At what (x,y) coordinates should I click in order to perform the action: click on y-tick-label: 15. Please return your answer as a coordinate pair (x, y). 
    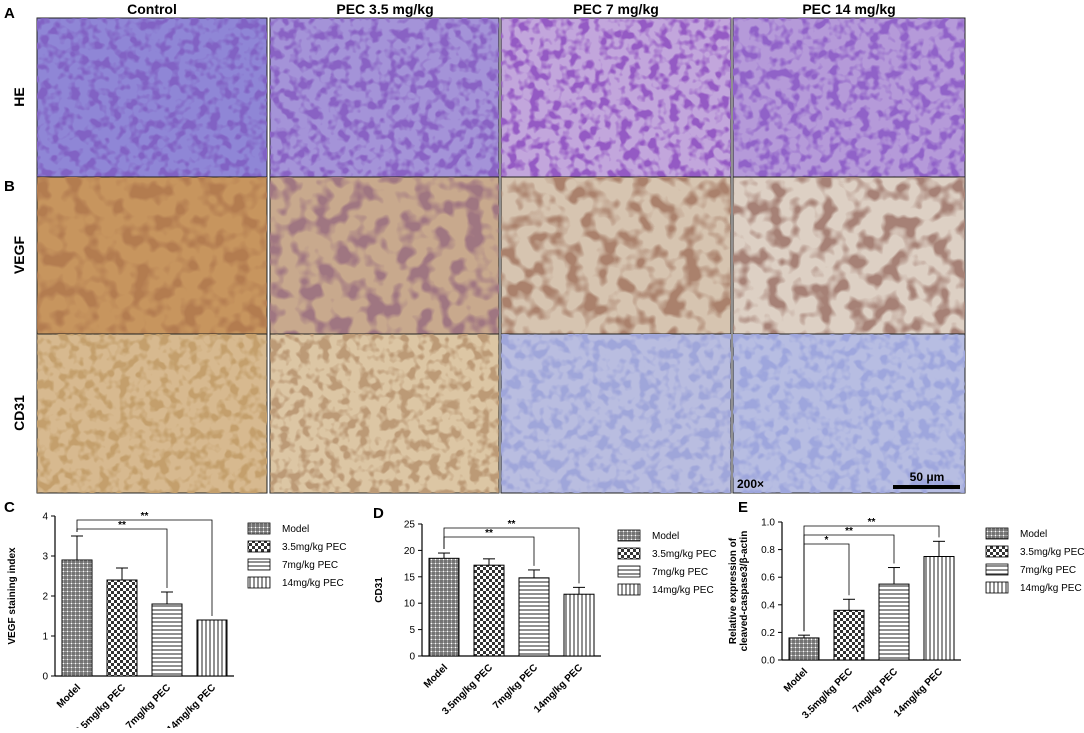
    Looking at the image, I should click on (410, 577).